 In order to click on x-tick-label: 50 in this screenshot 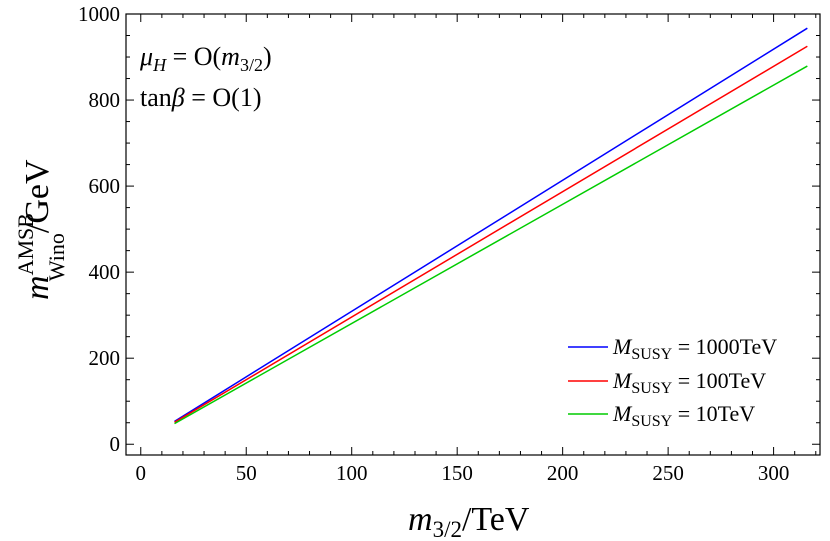, I will do `click(246, 473)`.